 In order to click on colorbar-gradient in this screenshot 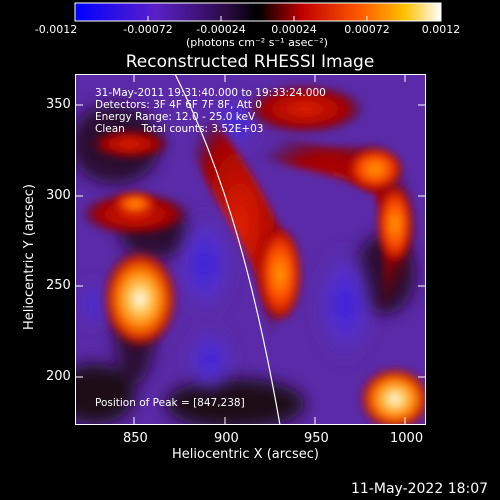, I will do `click(258, 12)`.